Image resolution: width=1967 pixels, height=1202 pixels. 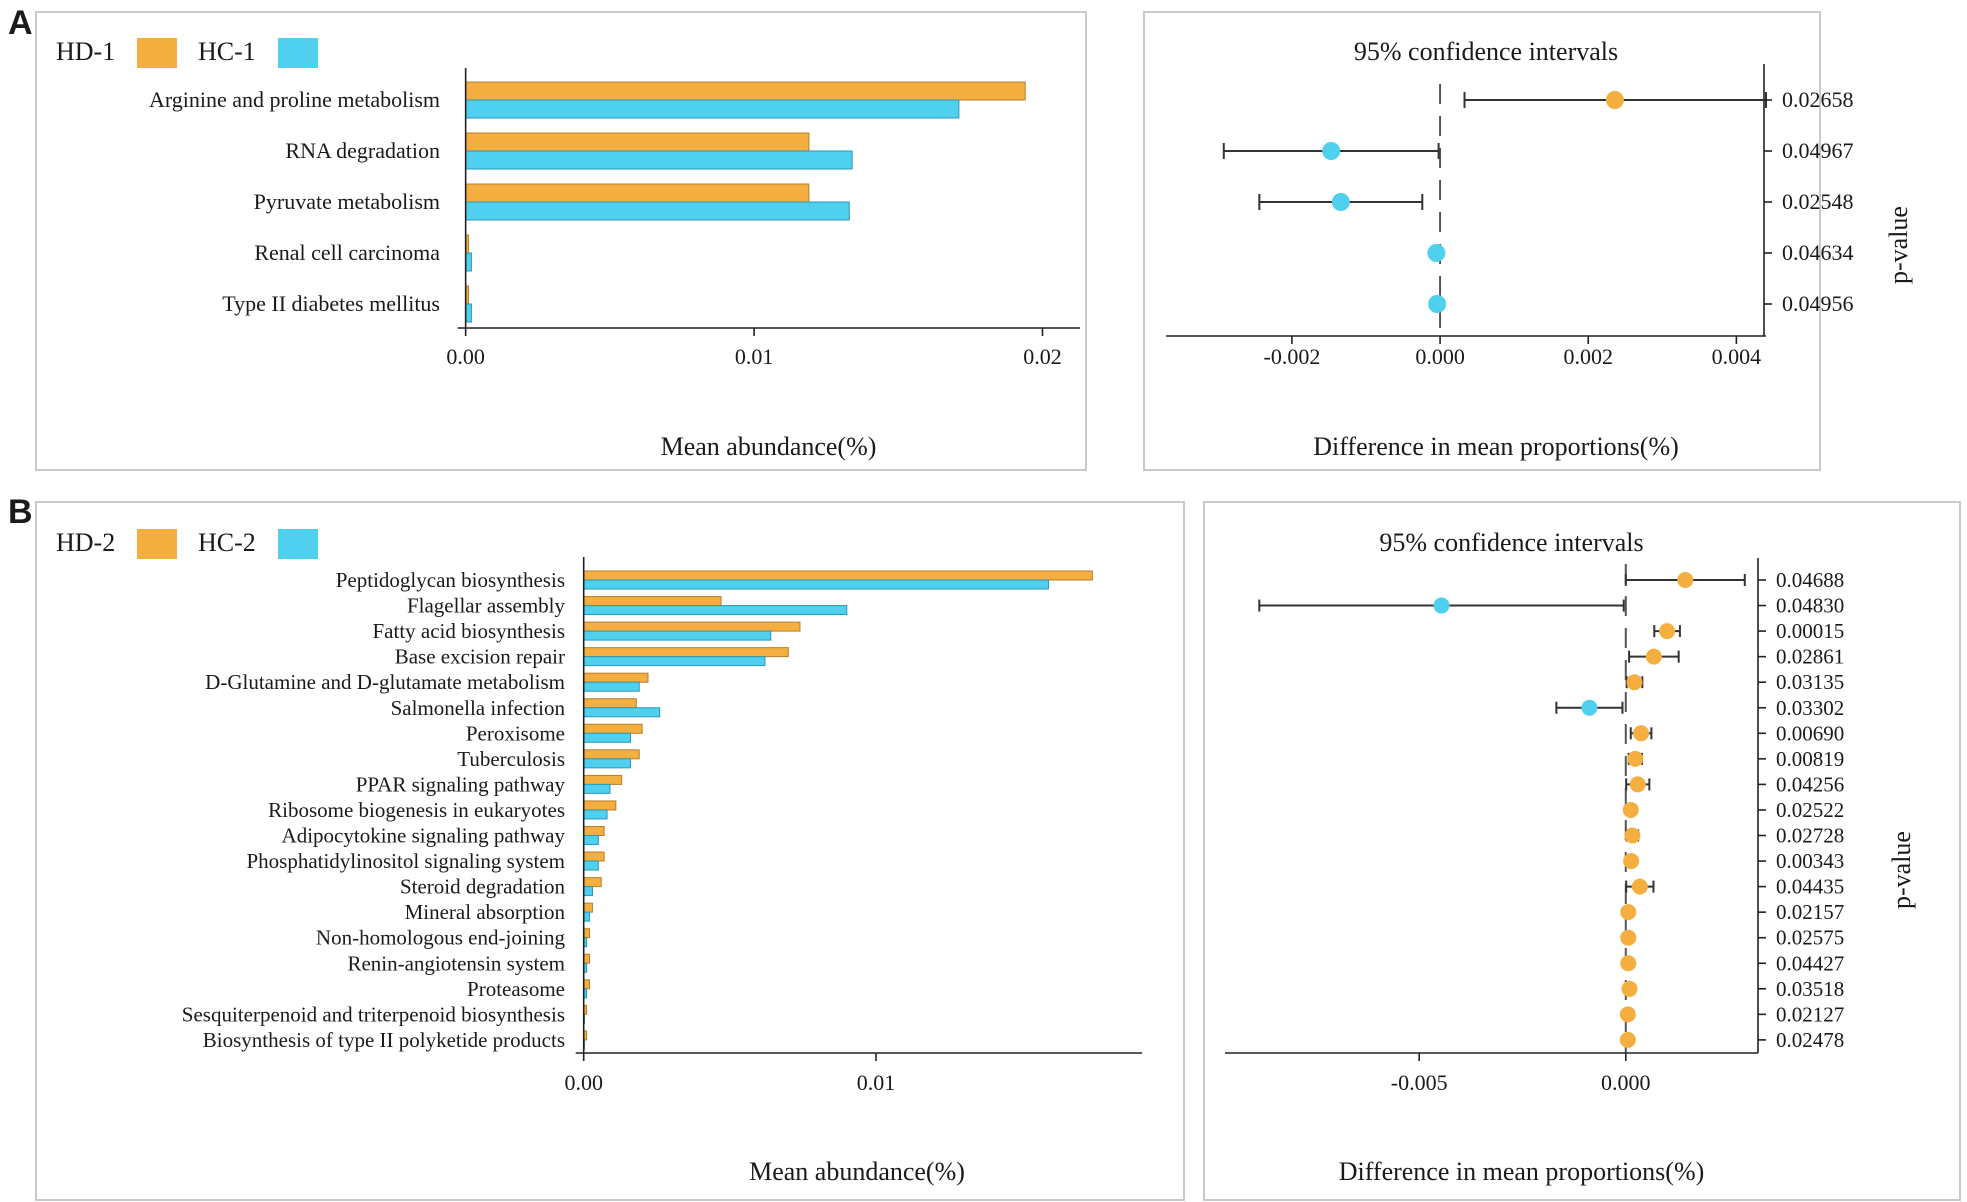 What do you see at coordinates (227, 542) in the screenshot?
I see `legend-label-hc-b: HC-2` at bounding box center [227, 542].